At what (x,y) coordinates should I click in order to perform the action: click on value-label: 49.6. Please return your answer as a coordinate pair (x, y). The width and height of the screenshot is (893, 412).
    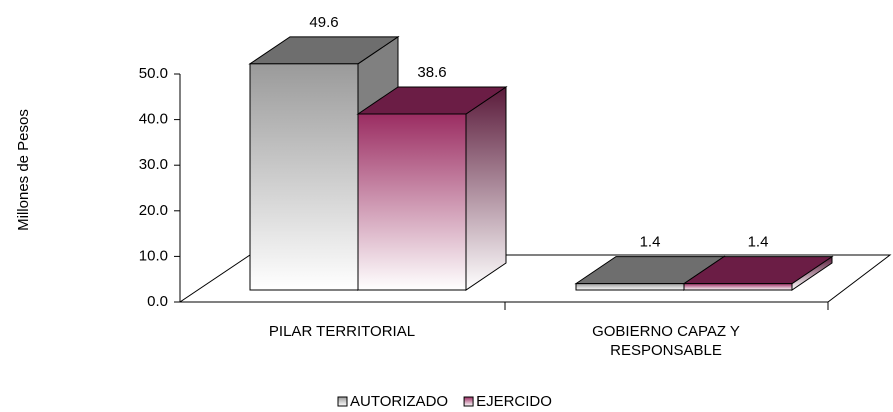
    Looking at the image, I should click on (323, 22).